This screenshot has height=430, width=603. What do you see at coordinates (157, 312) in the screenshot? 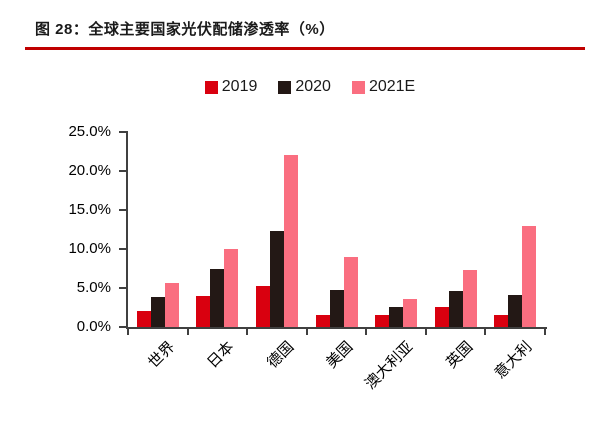
I see `bar-2020-世界` at bounding box center [157, 312].